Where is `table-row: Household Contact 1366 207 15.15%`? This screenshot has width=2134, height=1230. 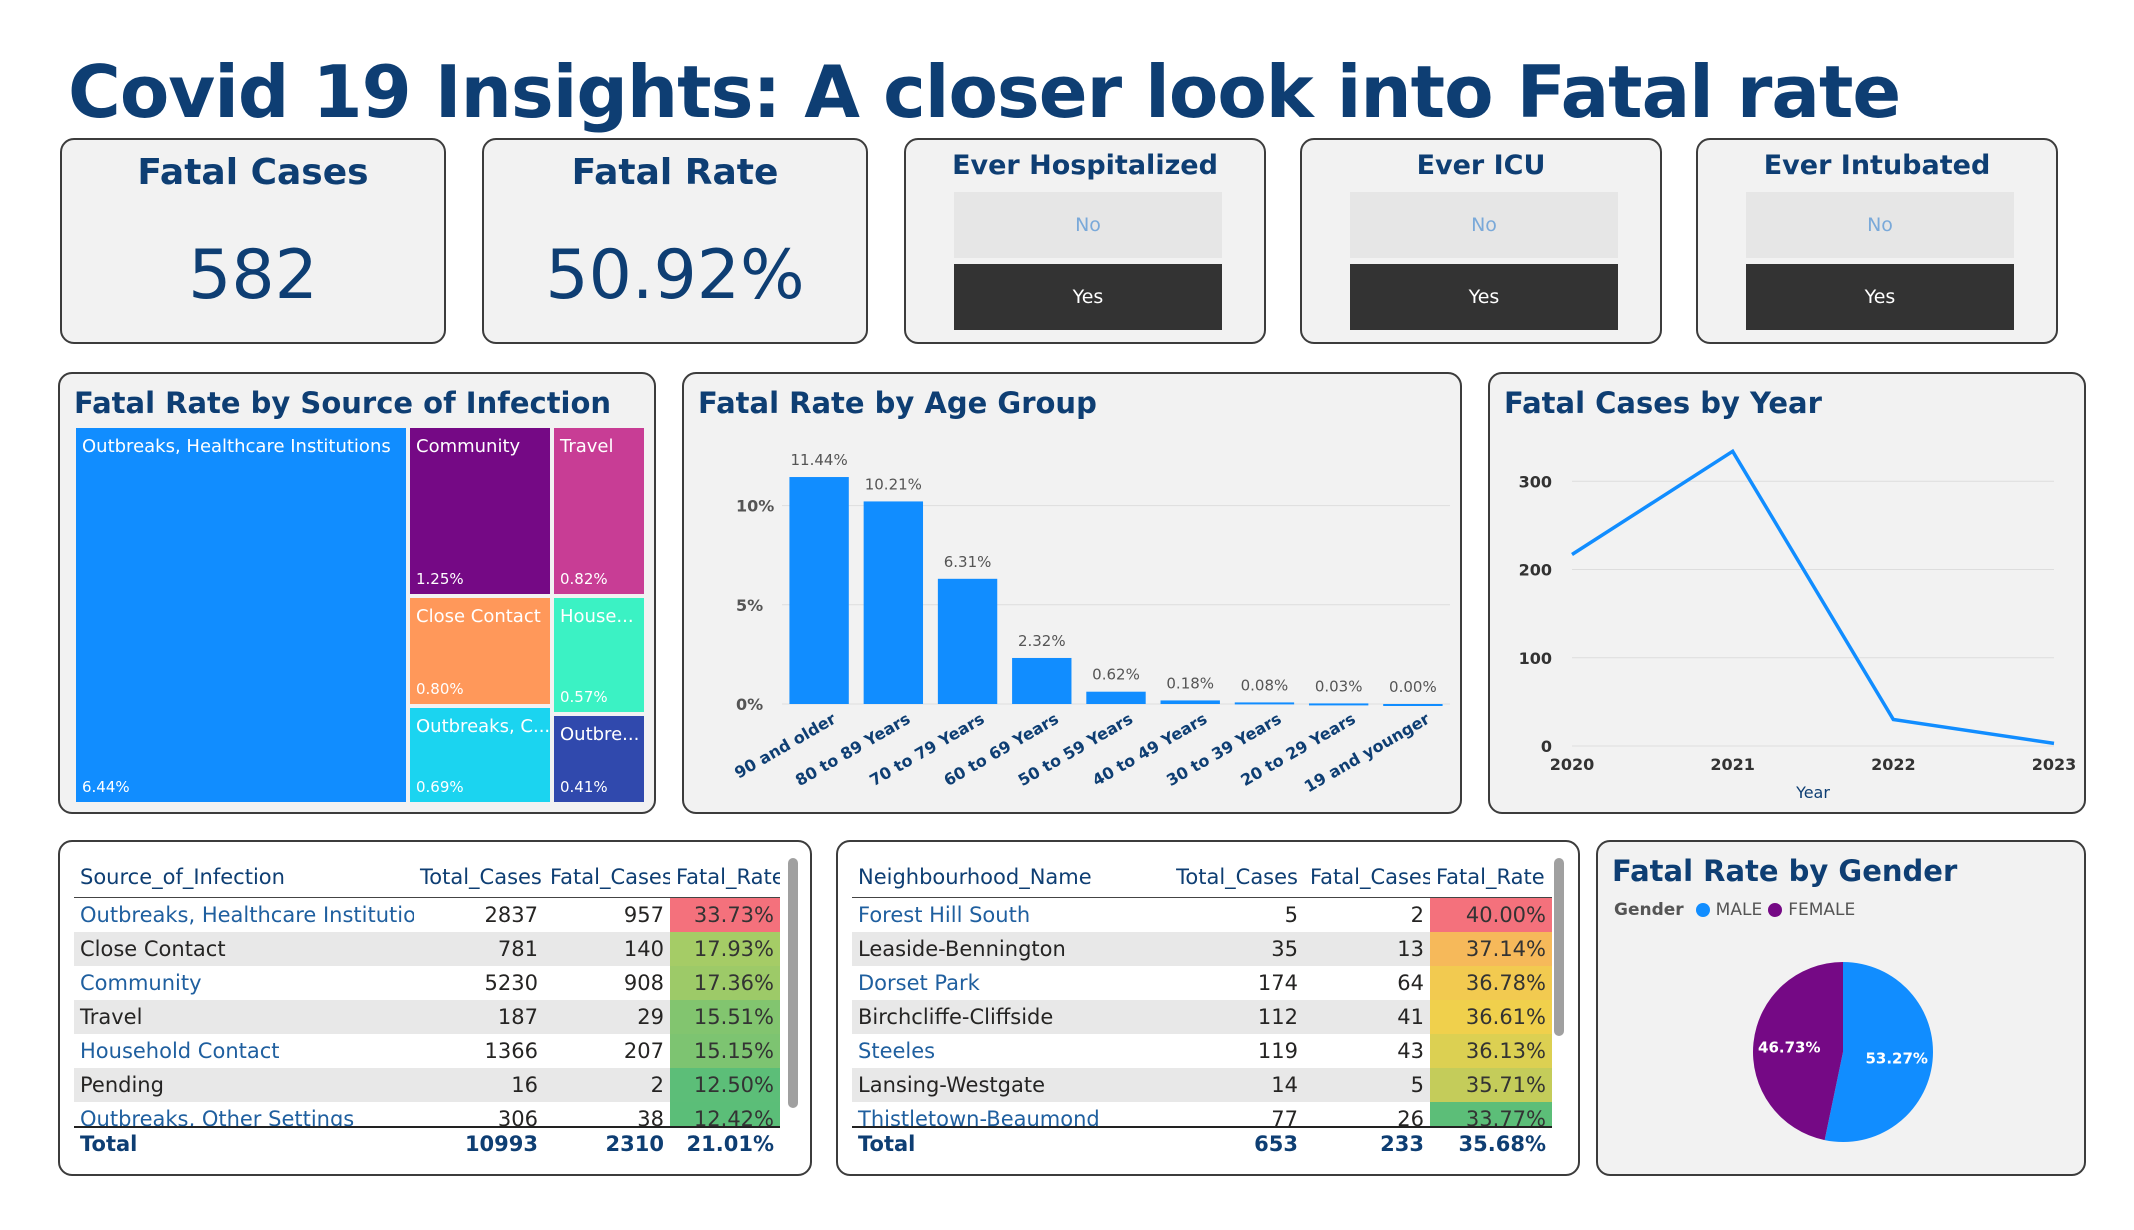 table-row: Household Contact 1366 207 15.15% is located at coordinates (427, 1051).